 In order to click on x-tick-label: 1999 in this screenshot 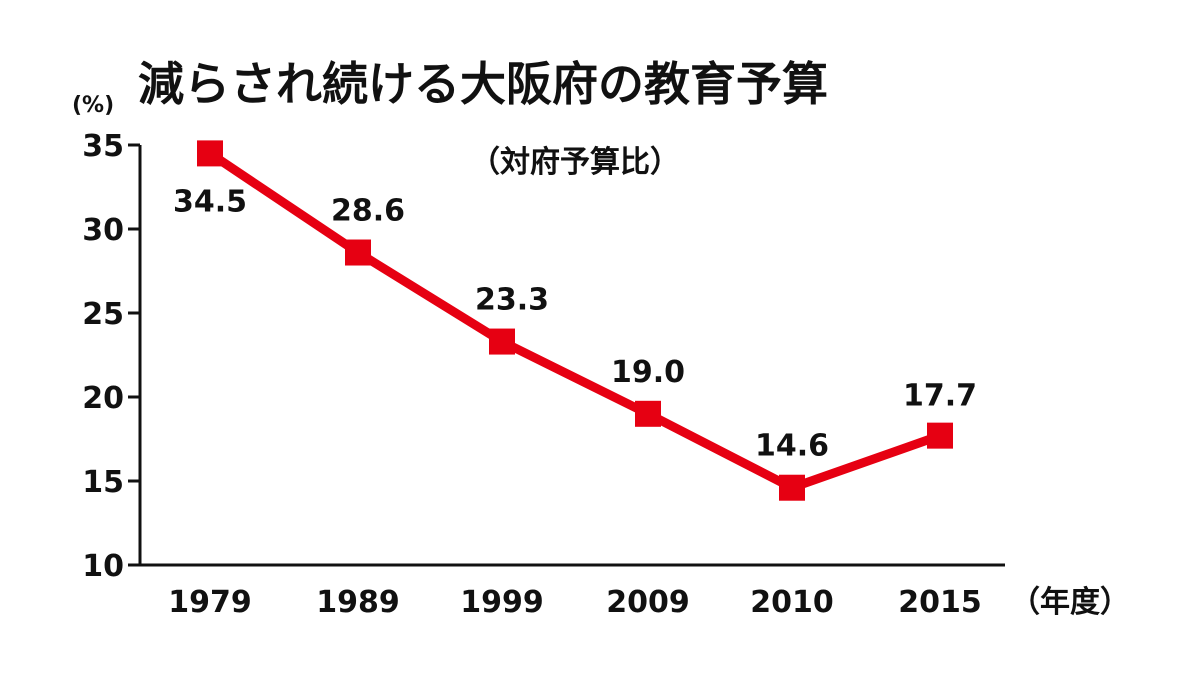, I will do `click(502, 602)`.